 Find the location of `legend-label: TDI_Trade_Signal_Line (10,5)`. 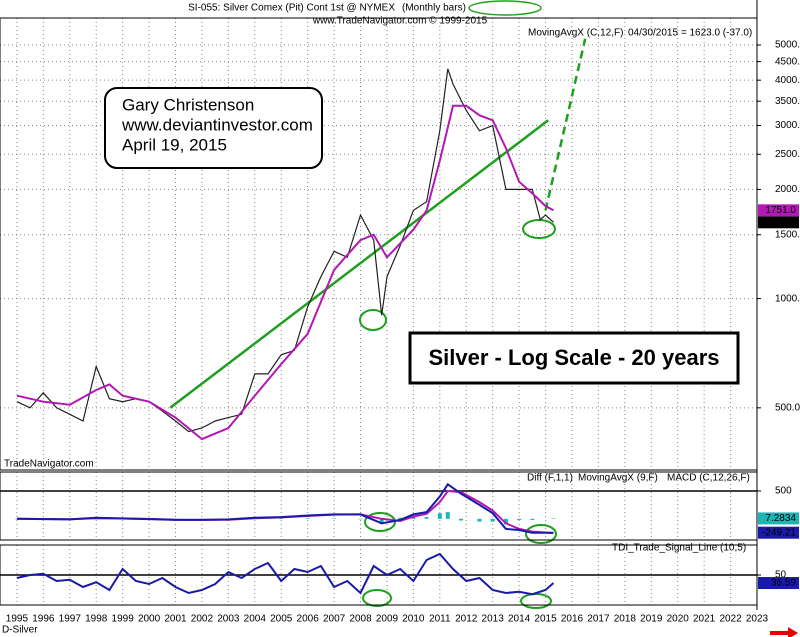

legend-label: TDI_Trade_Signal_Line (10,5) is located at coordinates (679, 548).